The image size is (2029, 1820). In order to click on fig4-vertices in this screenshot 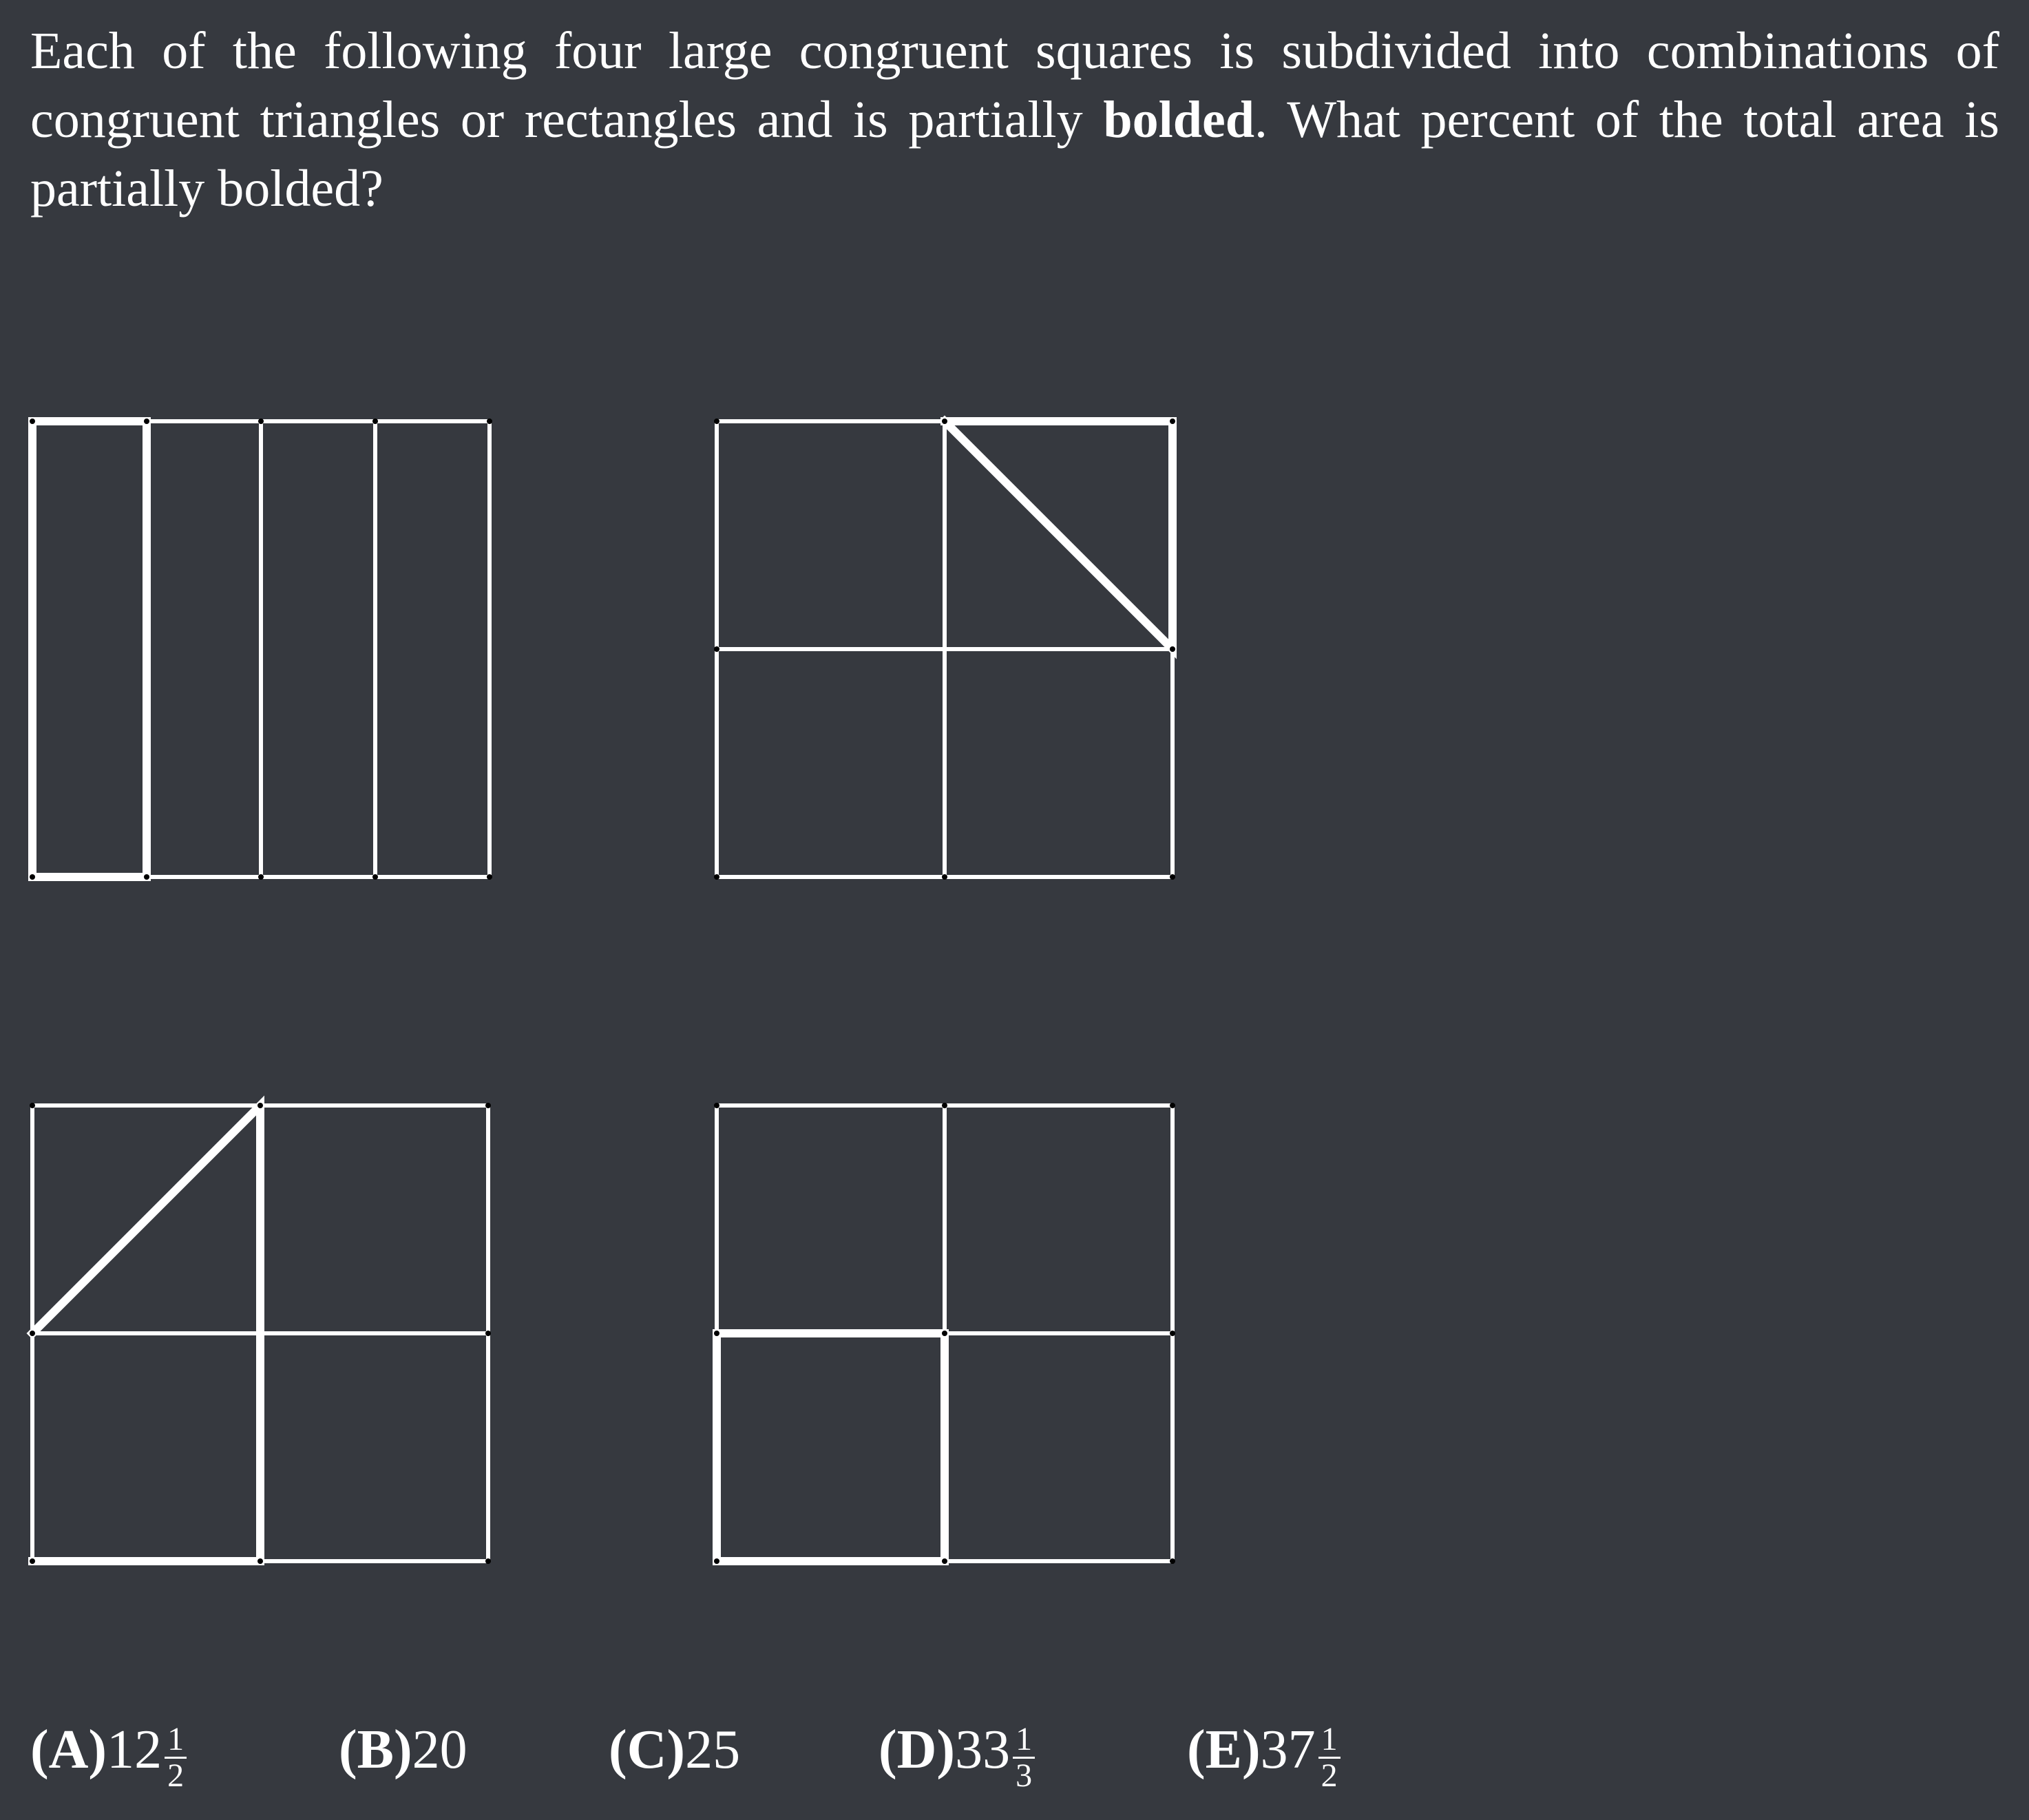, I will do `click(944, 1333)`.